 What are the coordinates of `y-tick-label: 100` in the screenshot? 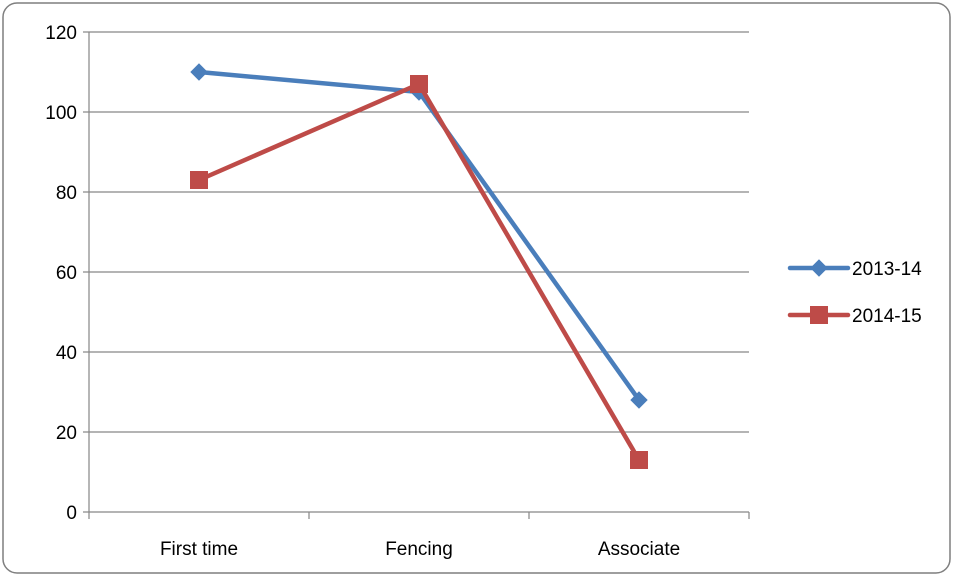 It's located at (61, 113).